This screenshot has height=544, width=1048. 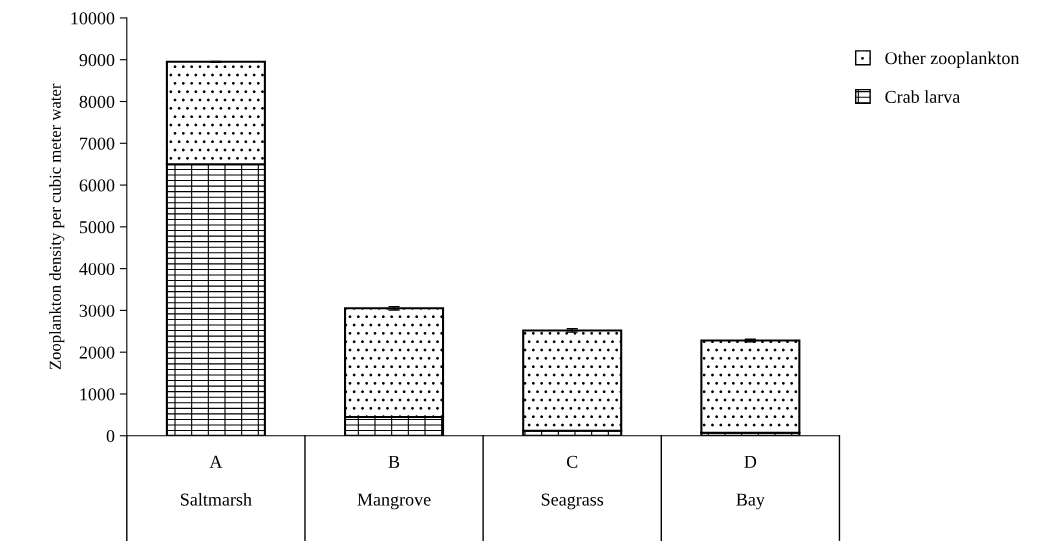 I want to click on y-tick-label: 0, so click(x=110, y=436).